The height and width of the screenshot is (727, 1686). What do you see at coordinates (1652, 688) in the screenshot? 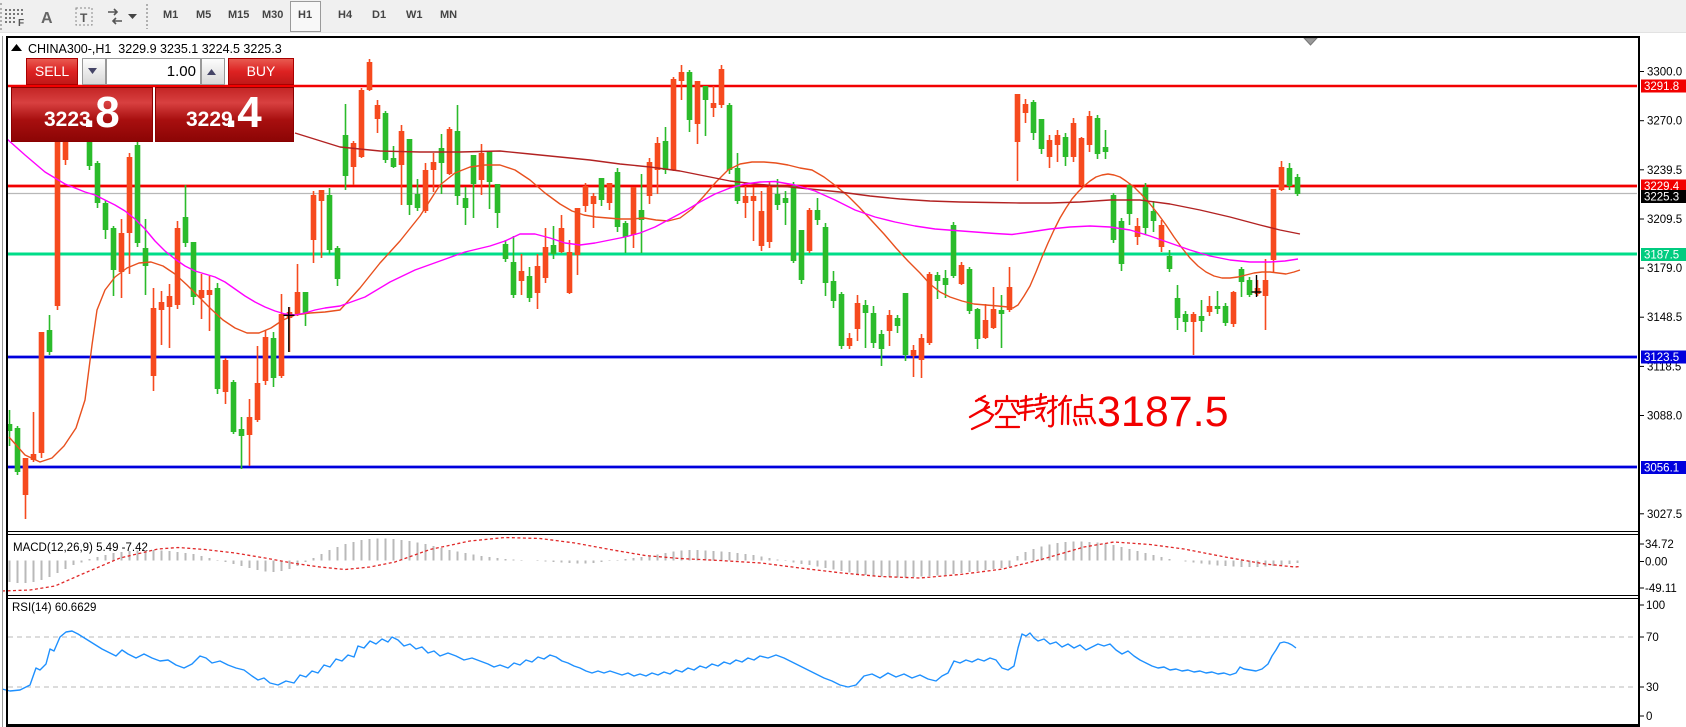
I see `svg-text: 30` at bounding box center [1652, 688].